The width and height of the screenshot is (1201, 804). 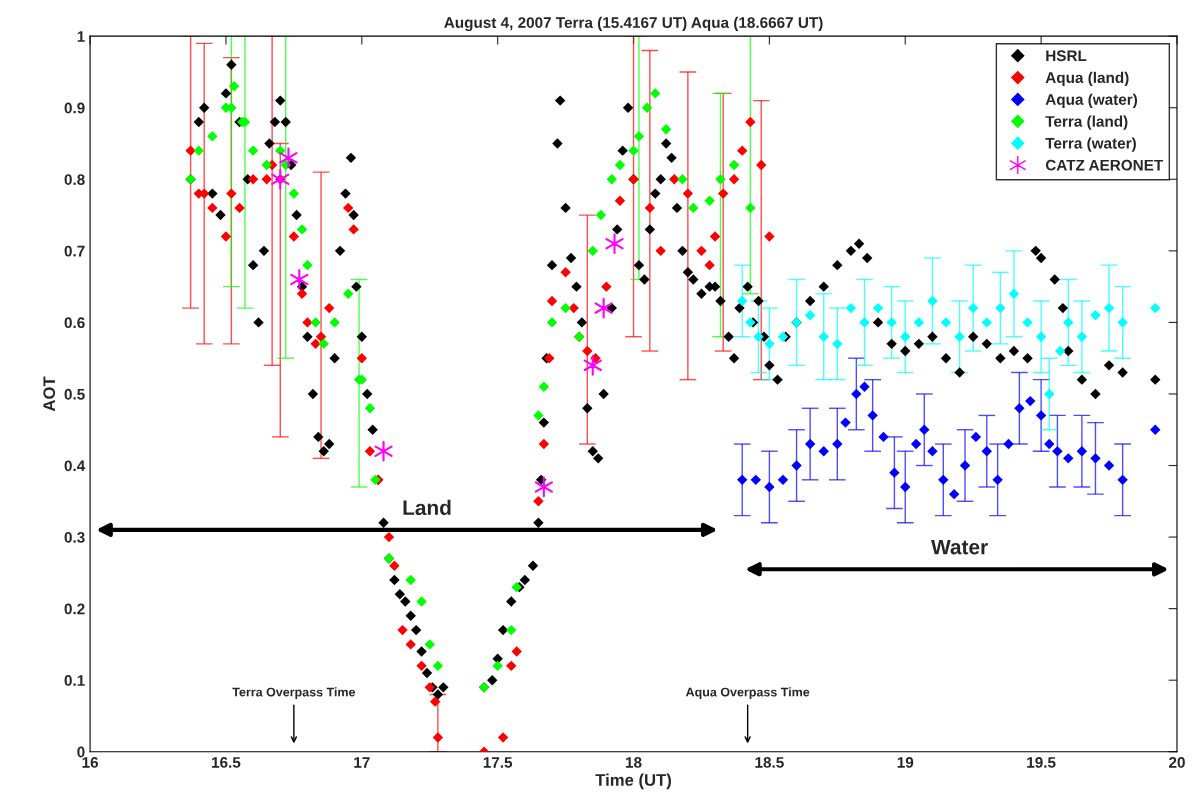 I want to click on x-tick-label: 18, so click(x=633, y=762).